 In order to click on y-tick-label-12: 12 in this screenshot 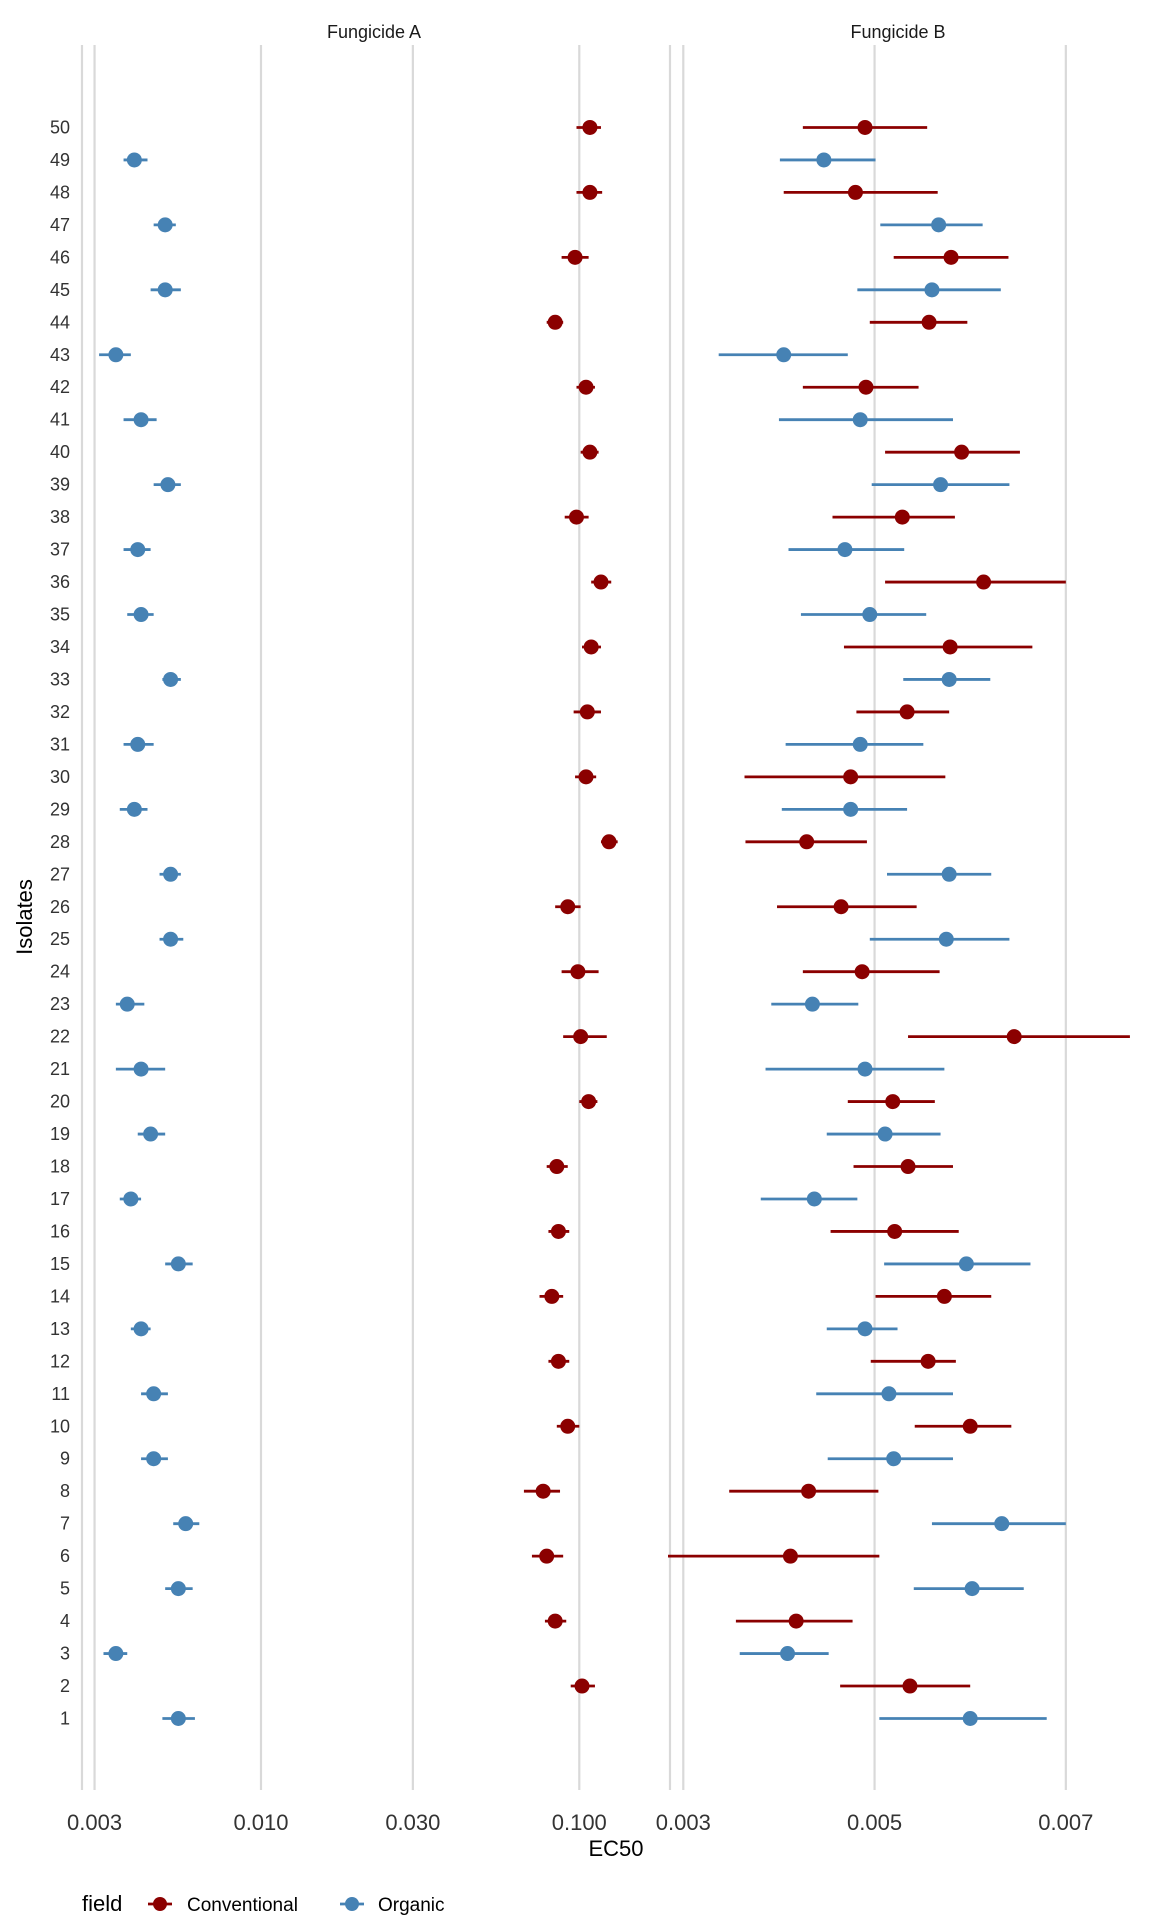, I will do `click(60, 1361)`.